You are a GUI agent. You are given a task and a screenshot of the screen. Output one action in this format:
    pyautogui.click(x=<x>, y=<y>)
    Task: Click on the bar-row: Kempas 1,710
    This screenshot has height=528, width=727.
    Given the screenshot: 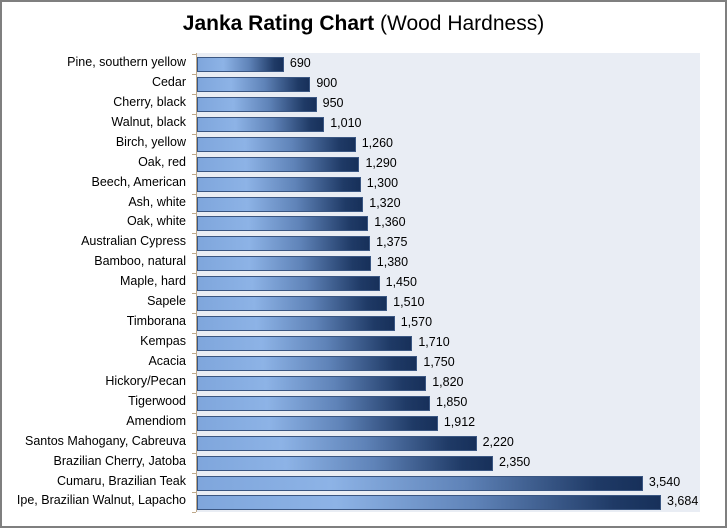 What is the action you would take?
    pyautogui.click(x=363, y=343)
    